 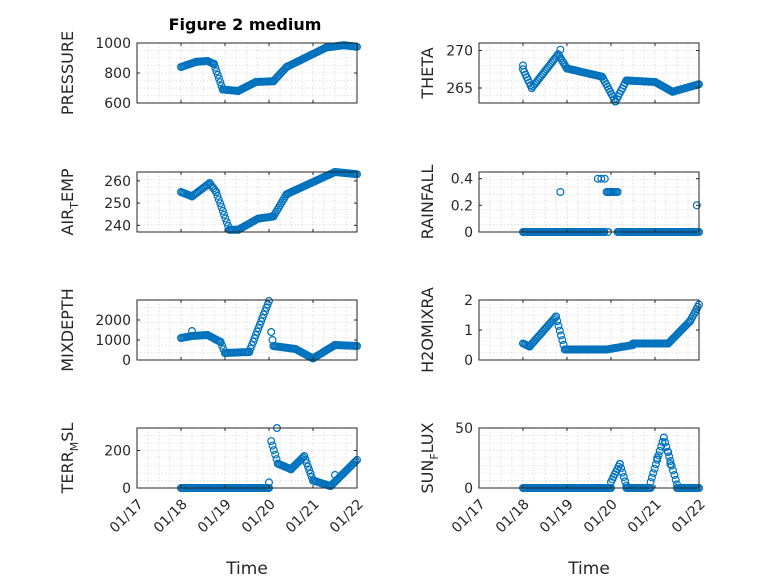 What do you see at coordinates (117, 74) in the screenshot?
I see `y-tick-label: 800` at bounding box center [117, 74].